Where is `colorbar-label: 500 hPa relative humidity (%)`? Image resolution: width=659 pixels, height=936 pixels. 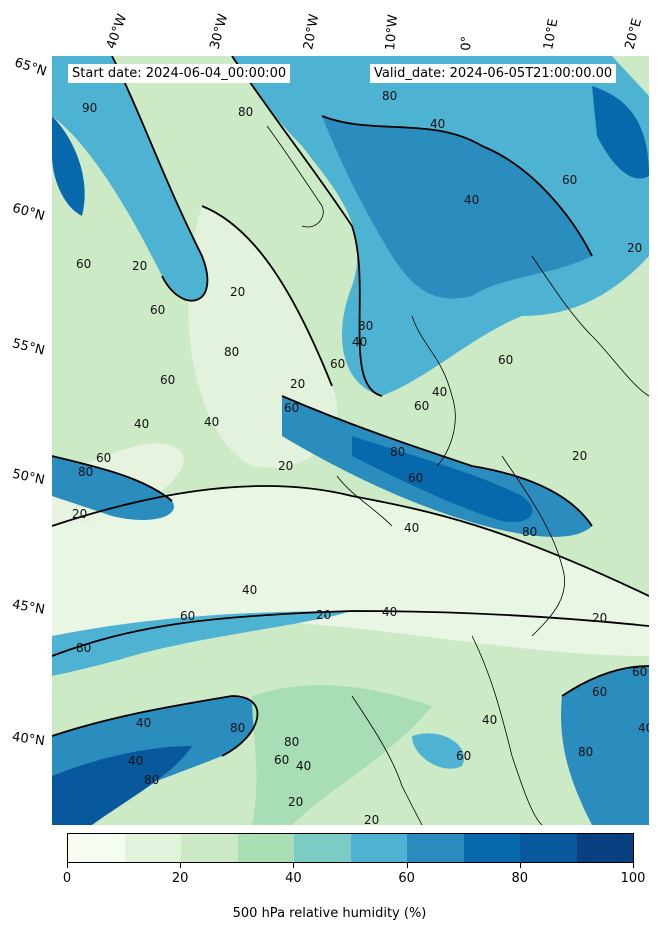 colorbar-label: 500 hPa relative humidity (%) is located at coordinates (329, 913).